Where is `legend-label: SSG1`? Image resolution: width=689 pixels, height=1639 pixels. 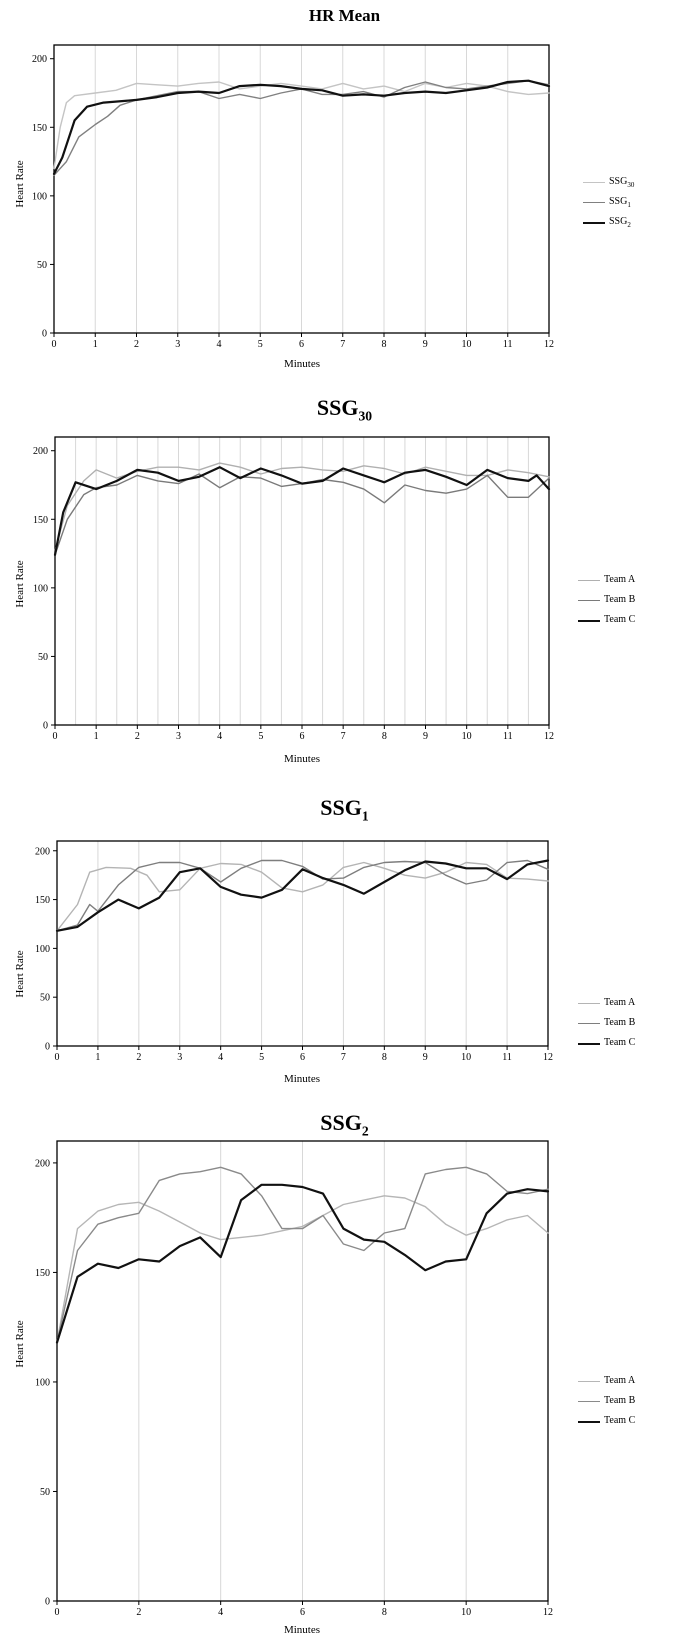 legend-label: SSG1 is located at coordinates (620, 202).